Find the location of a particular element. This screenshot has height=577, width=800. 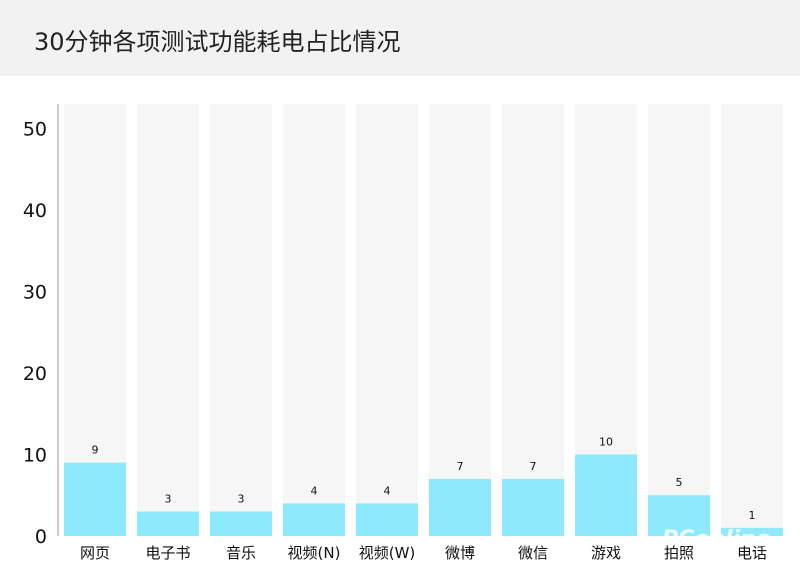

bars is located at coordinates (423, 495).